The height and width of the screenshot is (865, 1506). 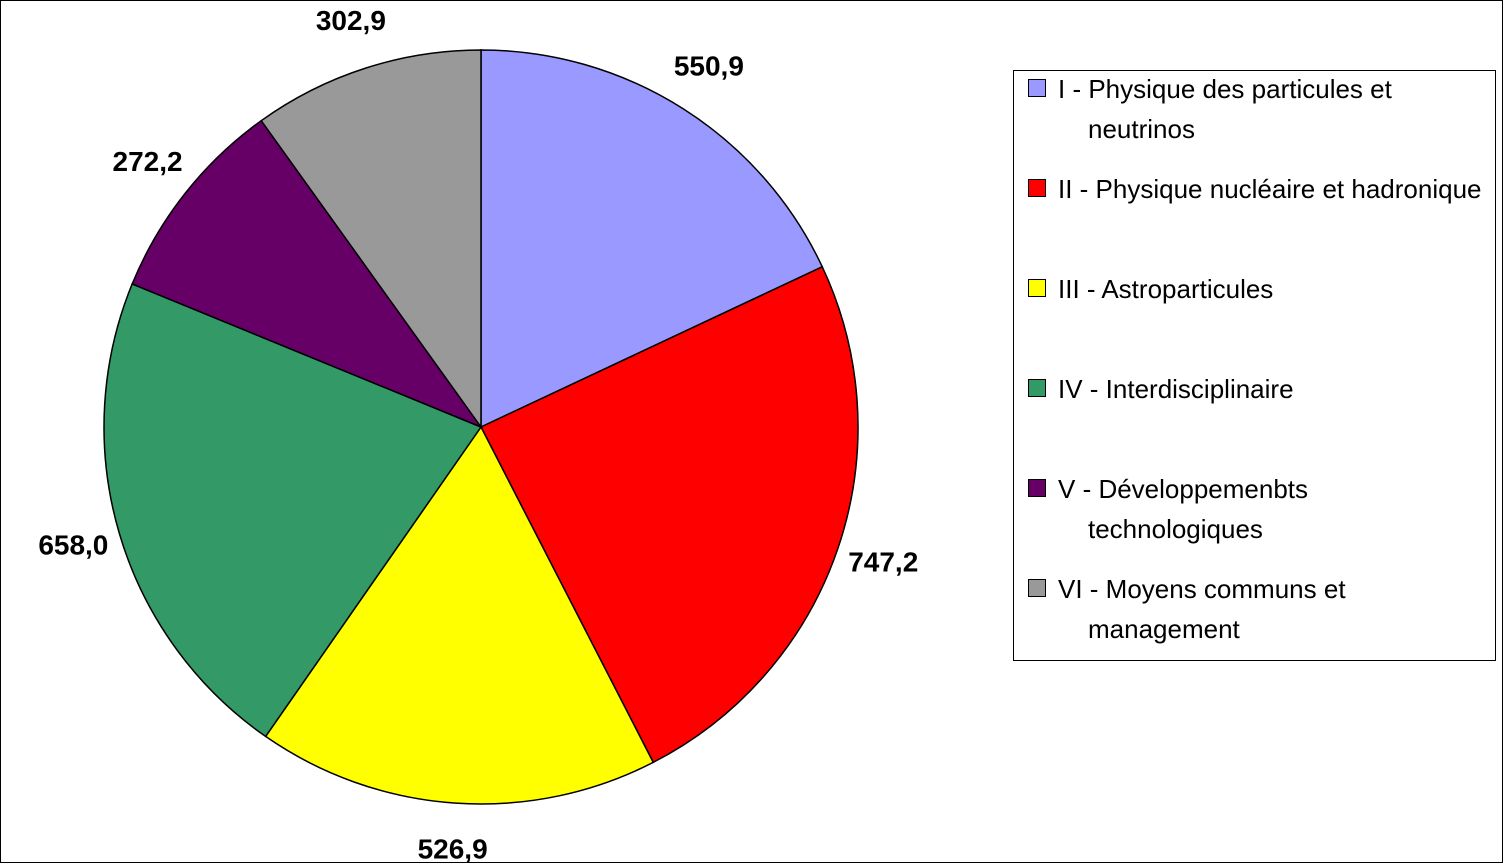 I want to click on data-label: 302,9, so click(x=351, y=20).